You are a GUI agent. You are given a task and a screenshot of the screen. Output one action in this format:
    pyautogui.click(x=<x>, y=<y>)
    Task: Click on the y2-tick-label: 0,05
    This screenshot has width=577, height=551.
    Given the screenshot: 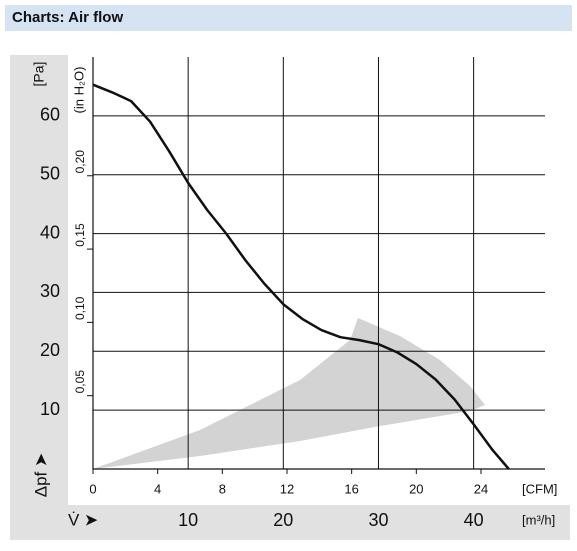 What is the action you would take?
    pyautogui.click(x=80, y=382)
    